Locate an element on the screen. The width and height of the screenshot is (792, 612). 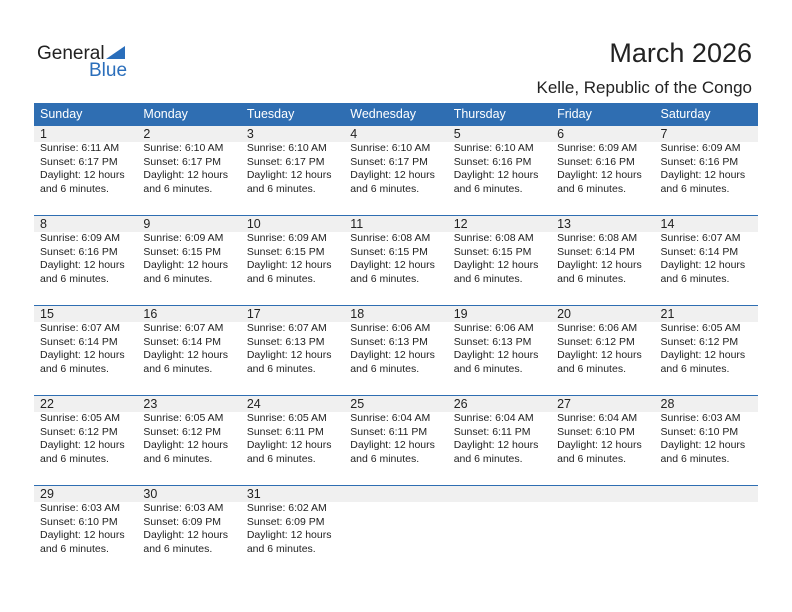
day-number: 7 is located at coordinates (706, 134).